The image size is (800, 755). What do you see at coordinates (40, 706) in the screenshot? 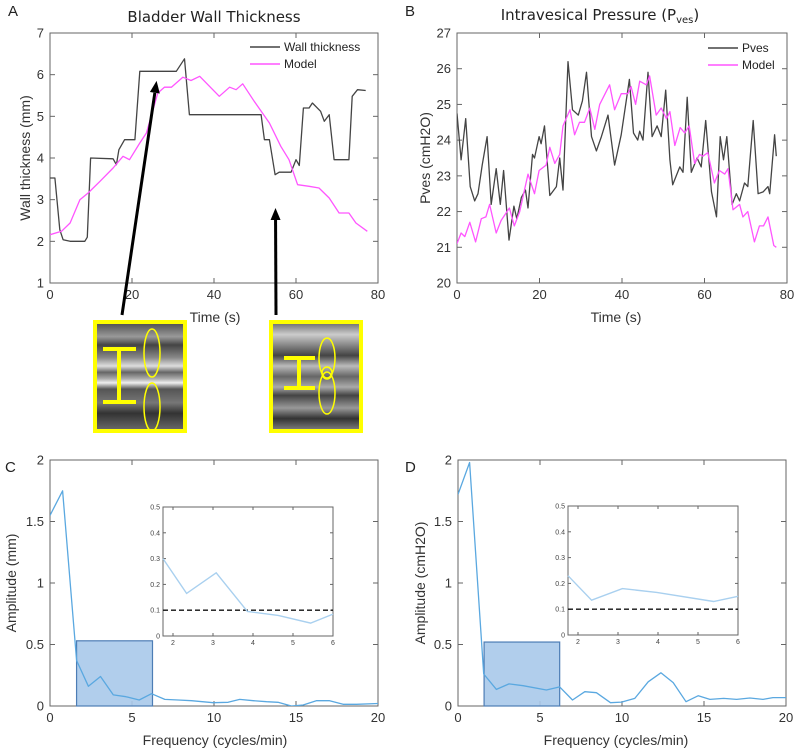
I see `y-tick-label: 0` at bounding box center [40, 706].